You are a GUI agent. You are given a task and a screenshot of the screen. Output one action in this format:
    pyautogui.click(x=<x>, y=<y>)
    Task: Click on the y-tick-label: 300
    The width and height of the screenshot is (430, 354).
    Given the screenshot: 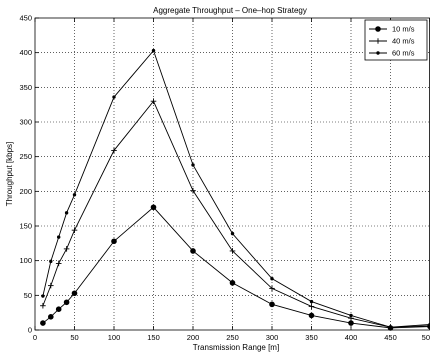 What is the action you would take?
    pyautogui.click(x=25, y=122)
    